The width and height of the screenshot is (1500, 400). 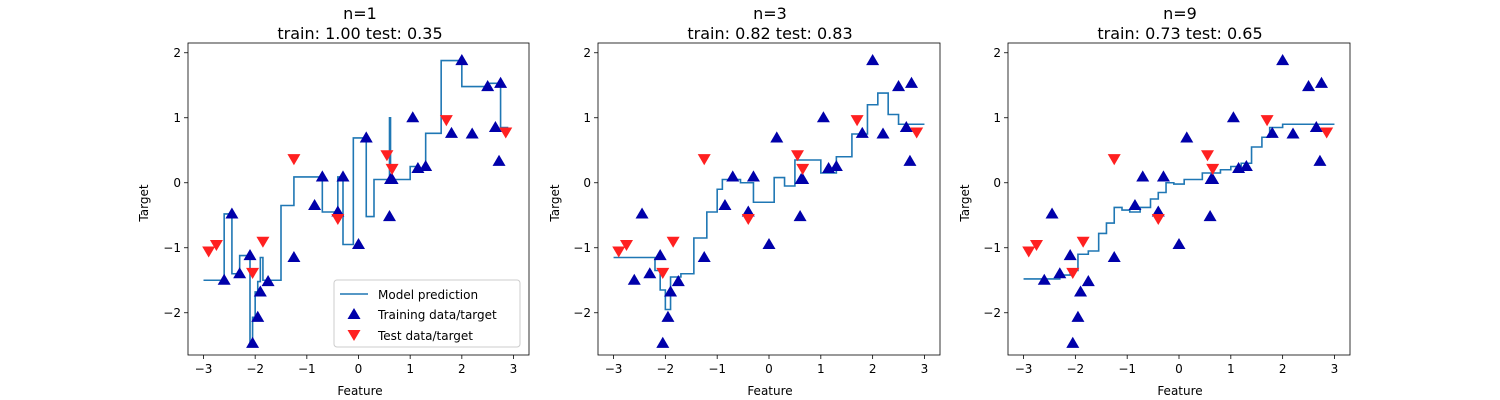 I want to click on panel-2-xtick-label: 0, so click(x=769, y=369).